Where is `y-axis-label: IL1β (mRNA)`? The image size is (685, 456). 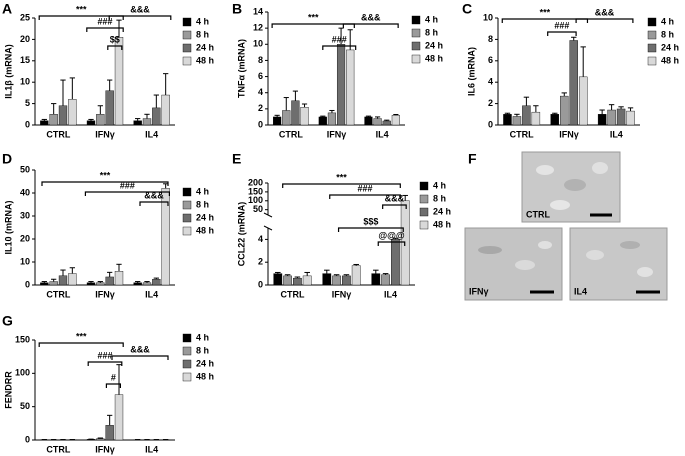
y-axis-label: IL1β (mRNA) is located at coordinates (8, 71).